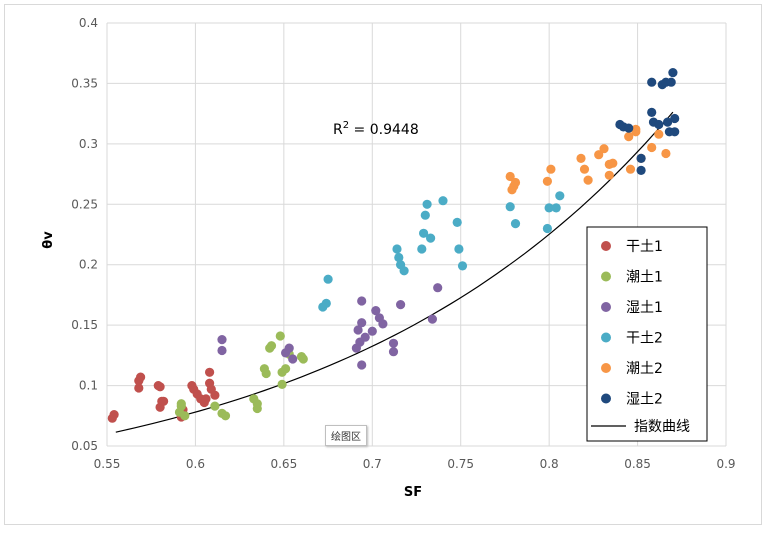  I want to click on legend-label: 干土2, so click(644, 339).